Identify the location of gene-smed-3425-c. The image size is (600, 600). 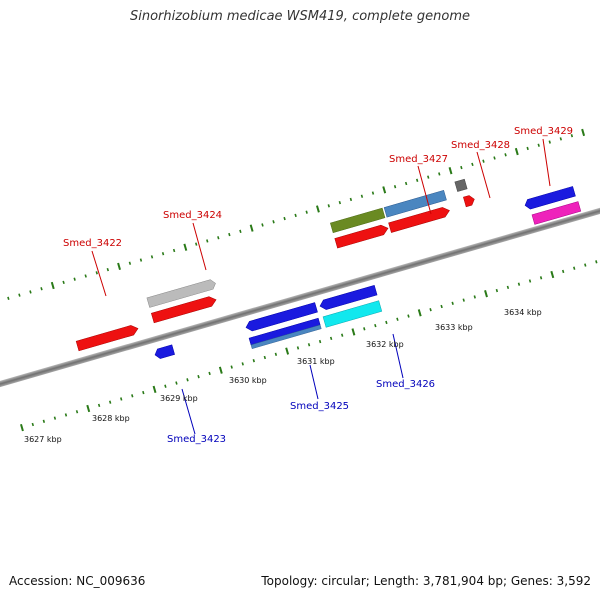
(286, 336).